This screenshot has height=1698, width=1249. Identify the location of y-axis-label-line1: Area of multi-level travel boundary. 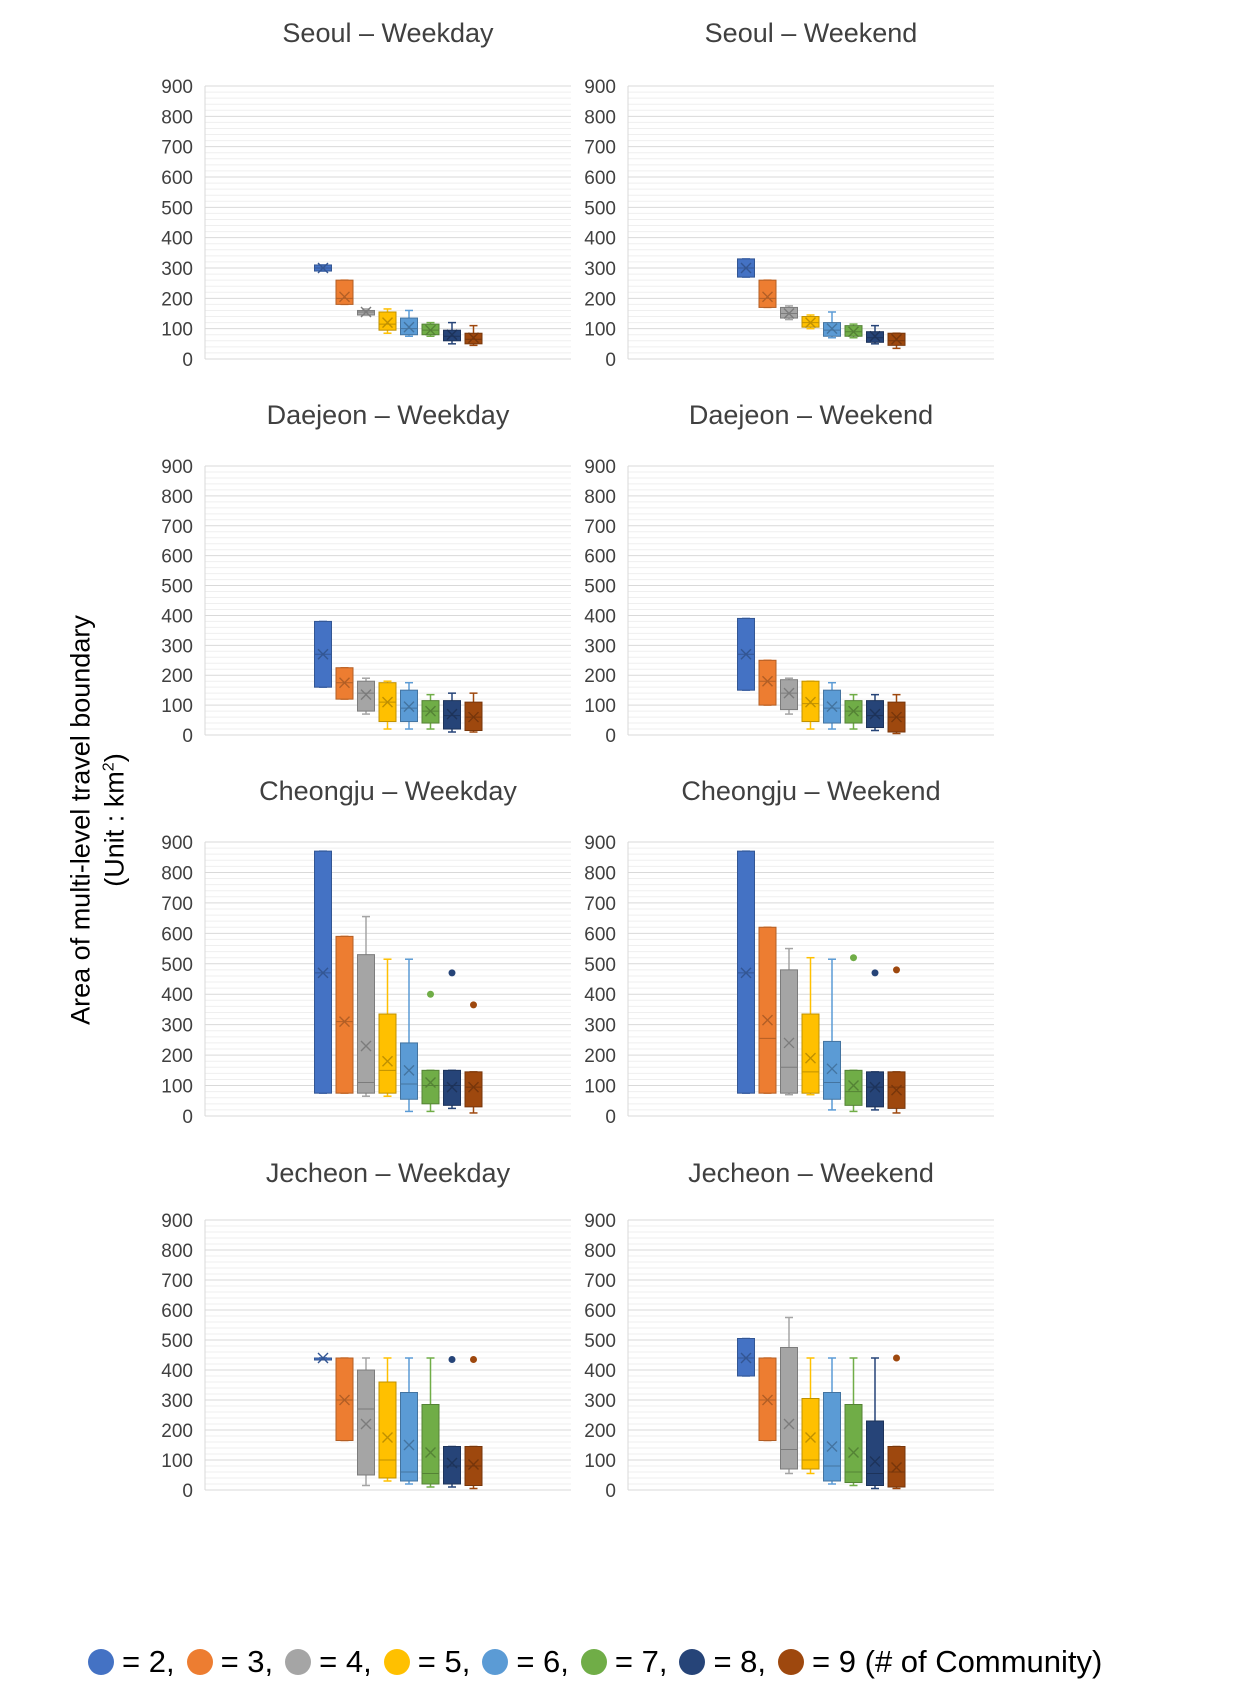
(80, 820).